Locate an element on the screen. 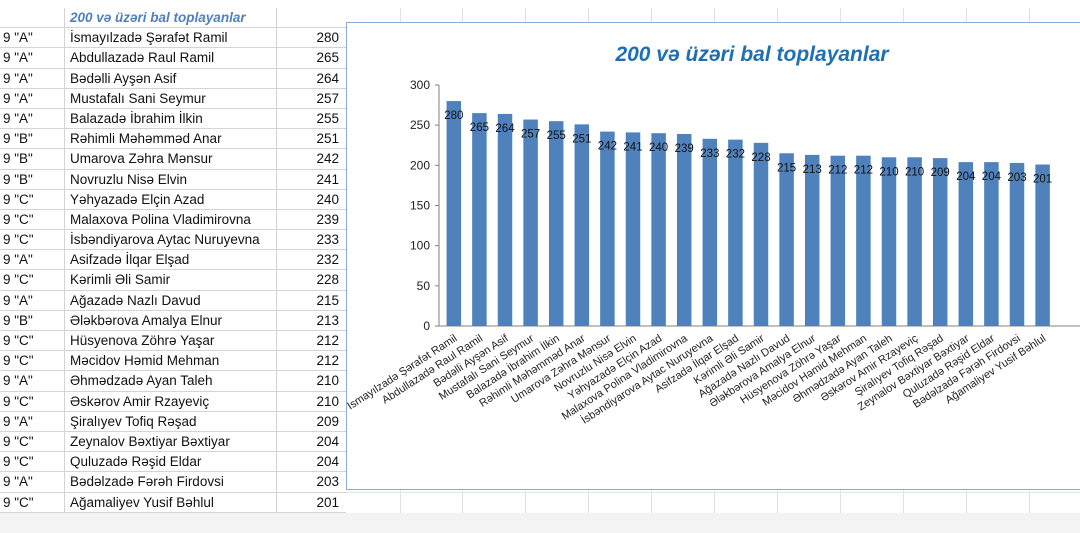 This screenshot has height=533, width=1080. data-label: 203 is located at coordinates (1016, 178).